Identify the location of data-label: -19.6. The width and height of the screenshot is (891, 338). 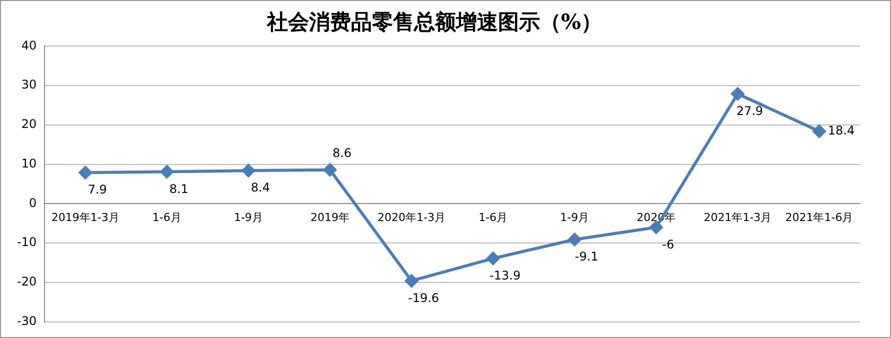
(424, 297).